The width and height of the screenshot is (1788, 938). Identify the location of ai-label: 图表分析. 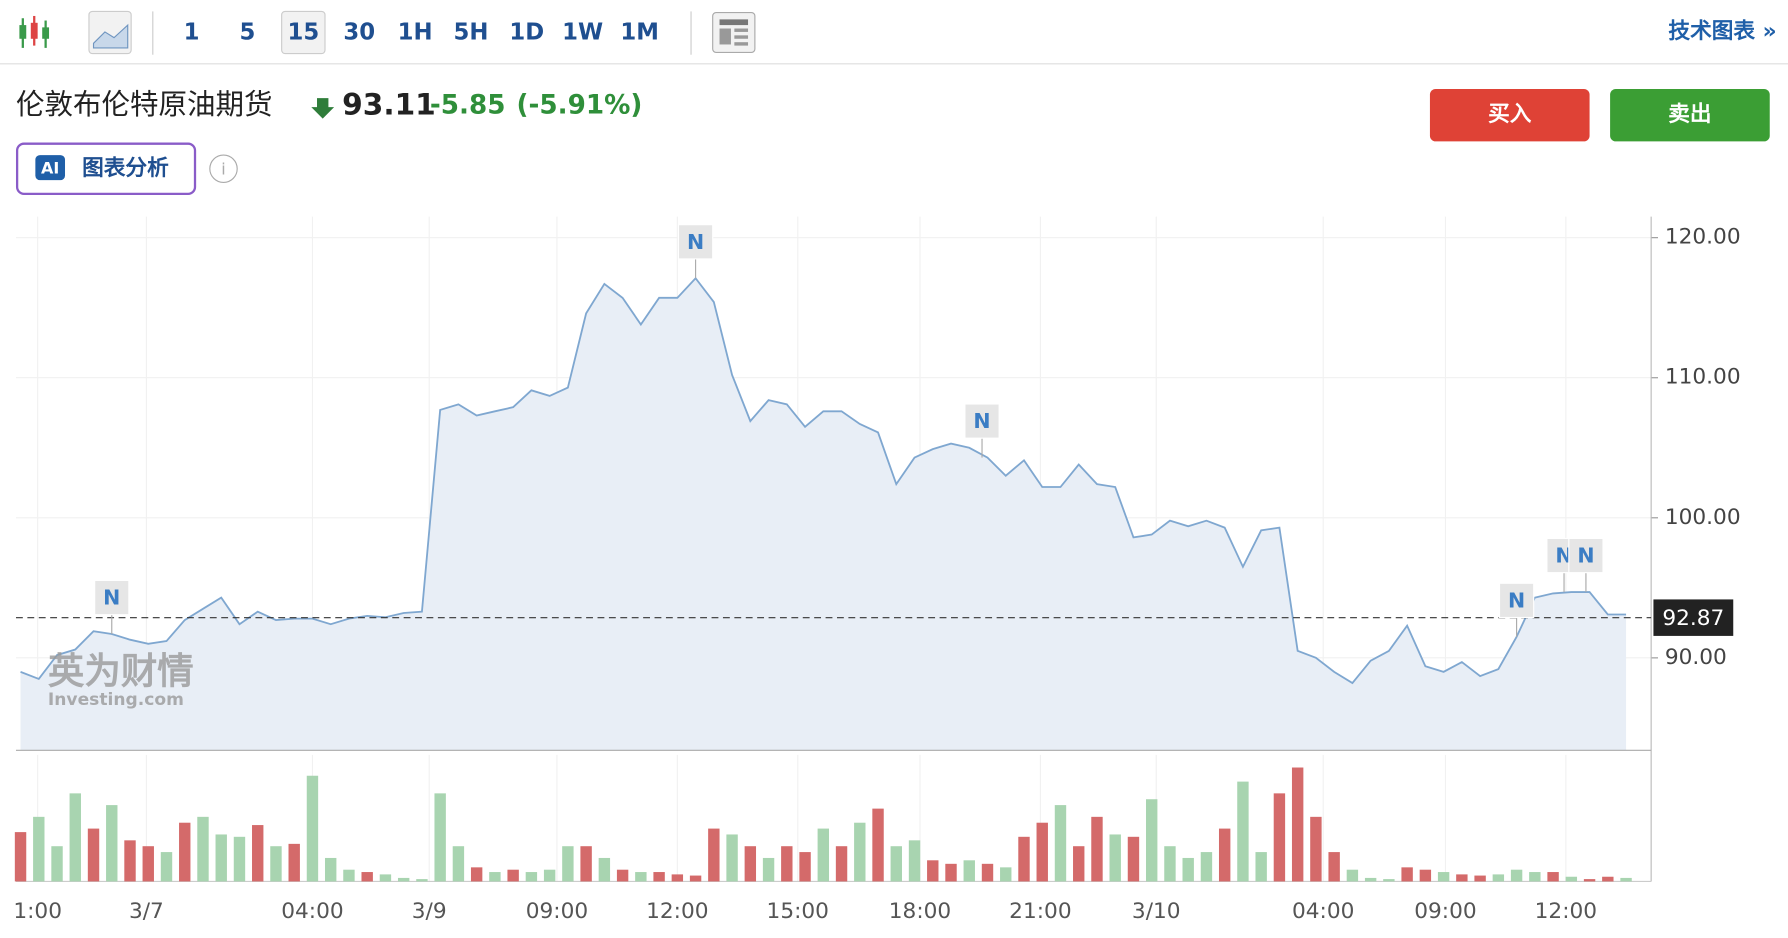
(125, 168).